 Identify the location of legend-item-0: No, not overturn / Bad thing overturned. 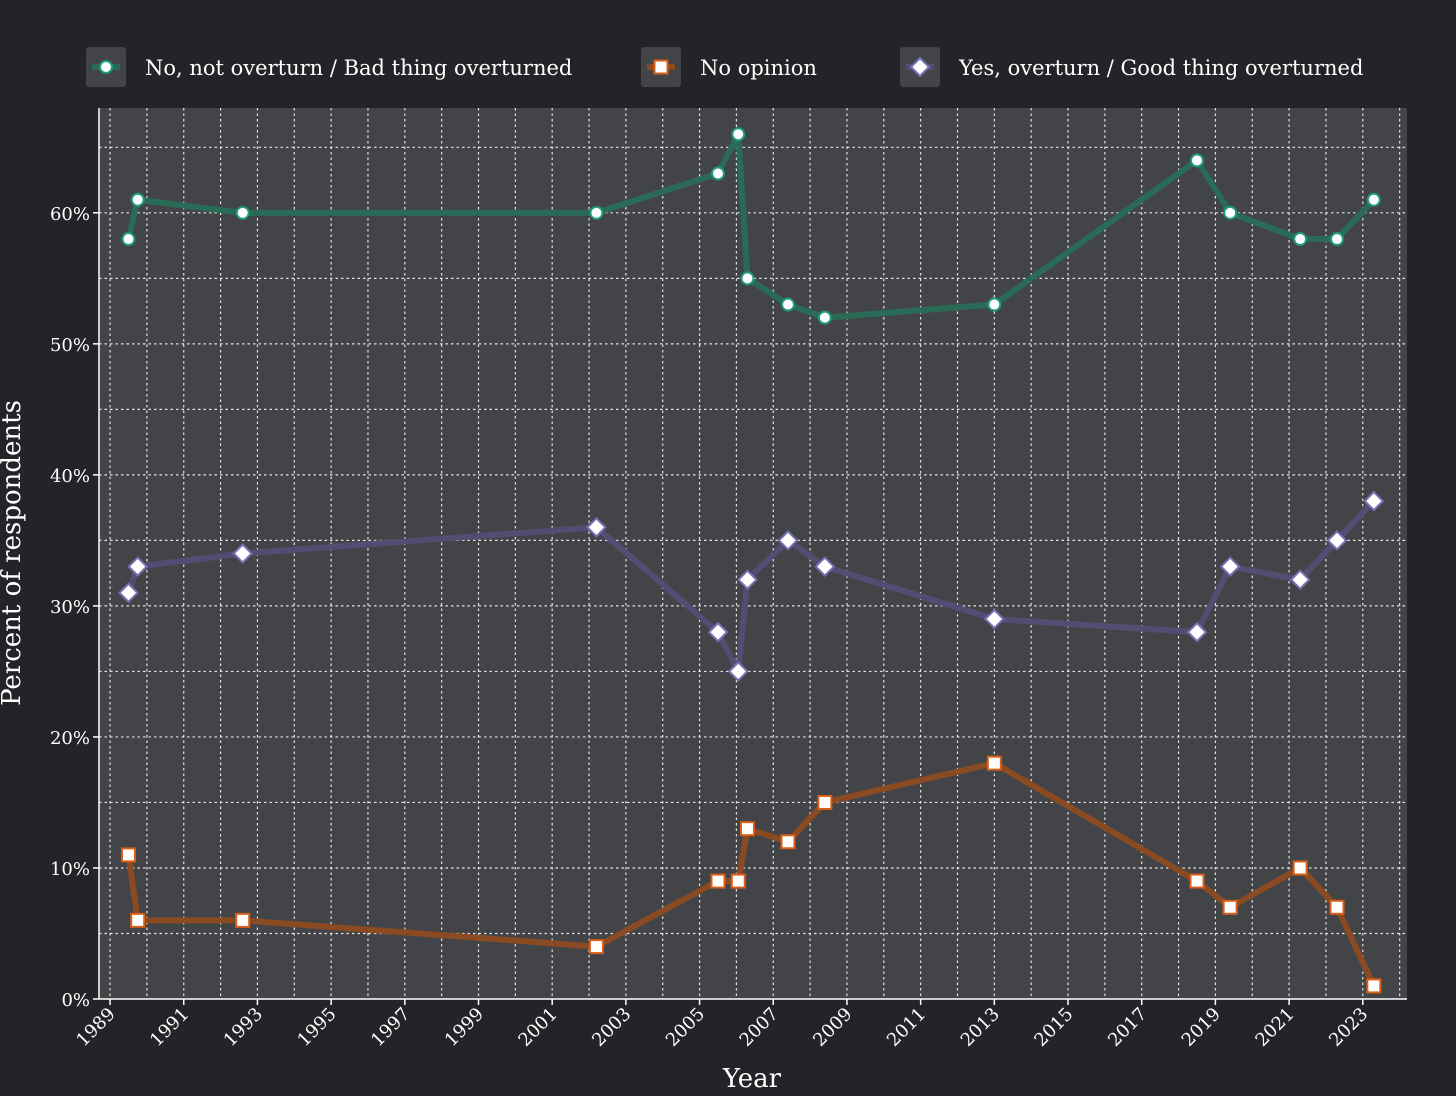
(329, 67).